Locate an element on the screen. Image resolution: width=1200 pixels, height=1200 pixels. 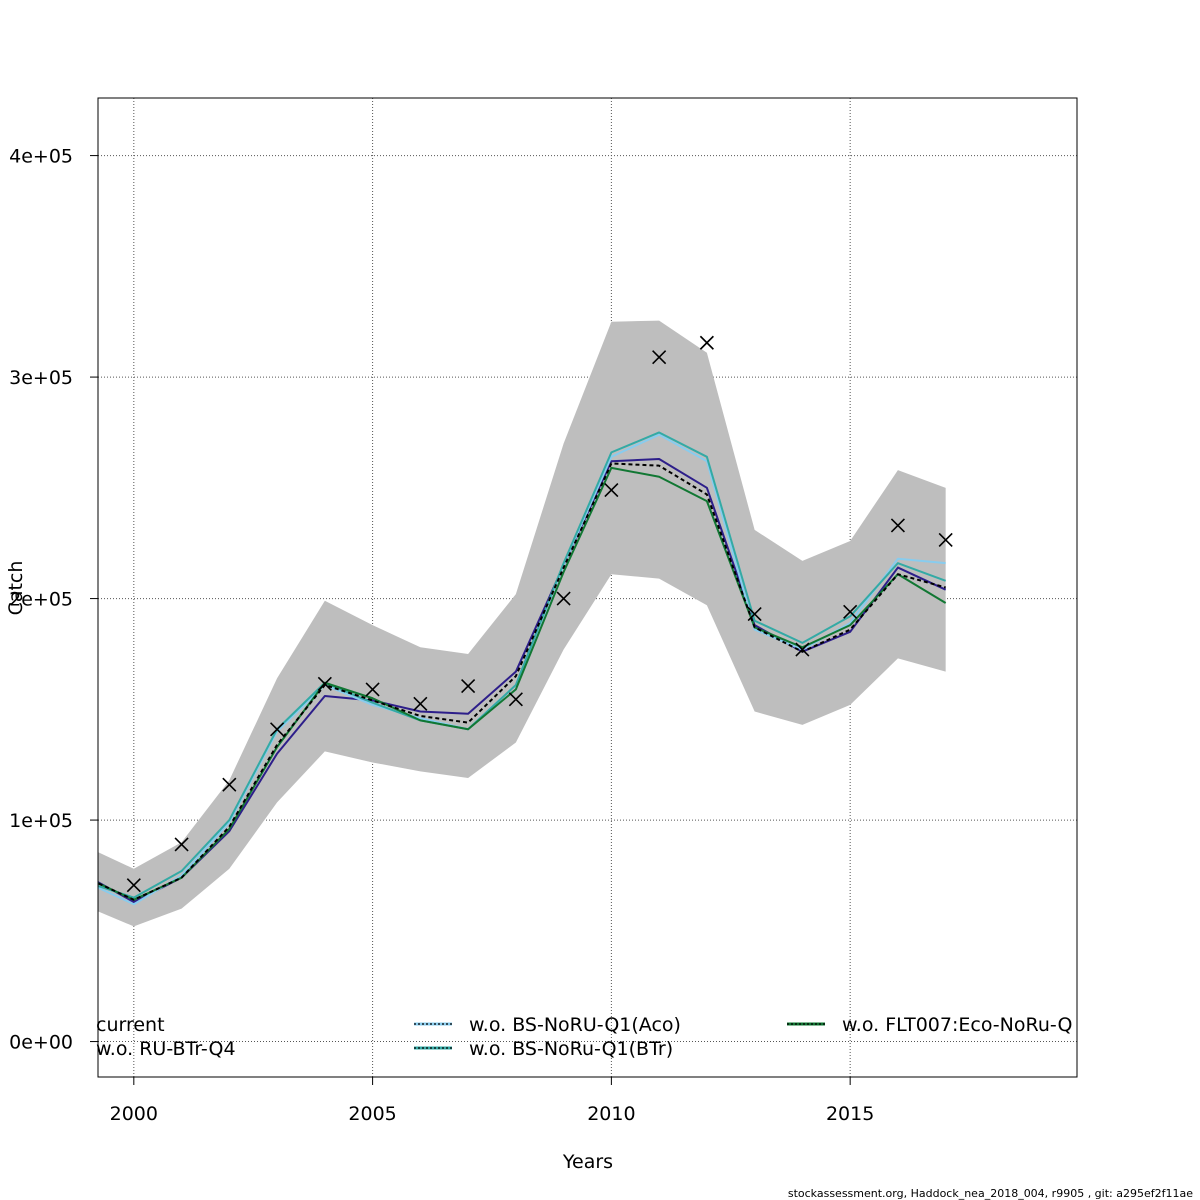
x-axis-label: Years is located at coordinates (587, 1162).